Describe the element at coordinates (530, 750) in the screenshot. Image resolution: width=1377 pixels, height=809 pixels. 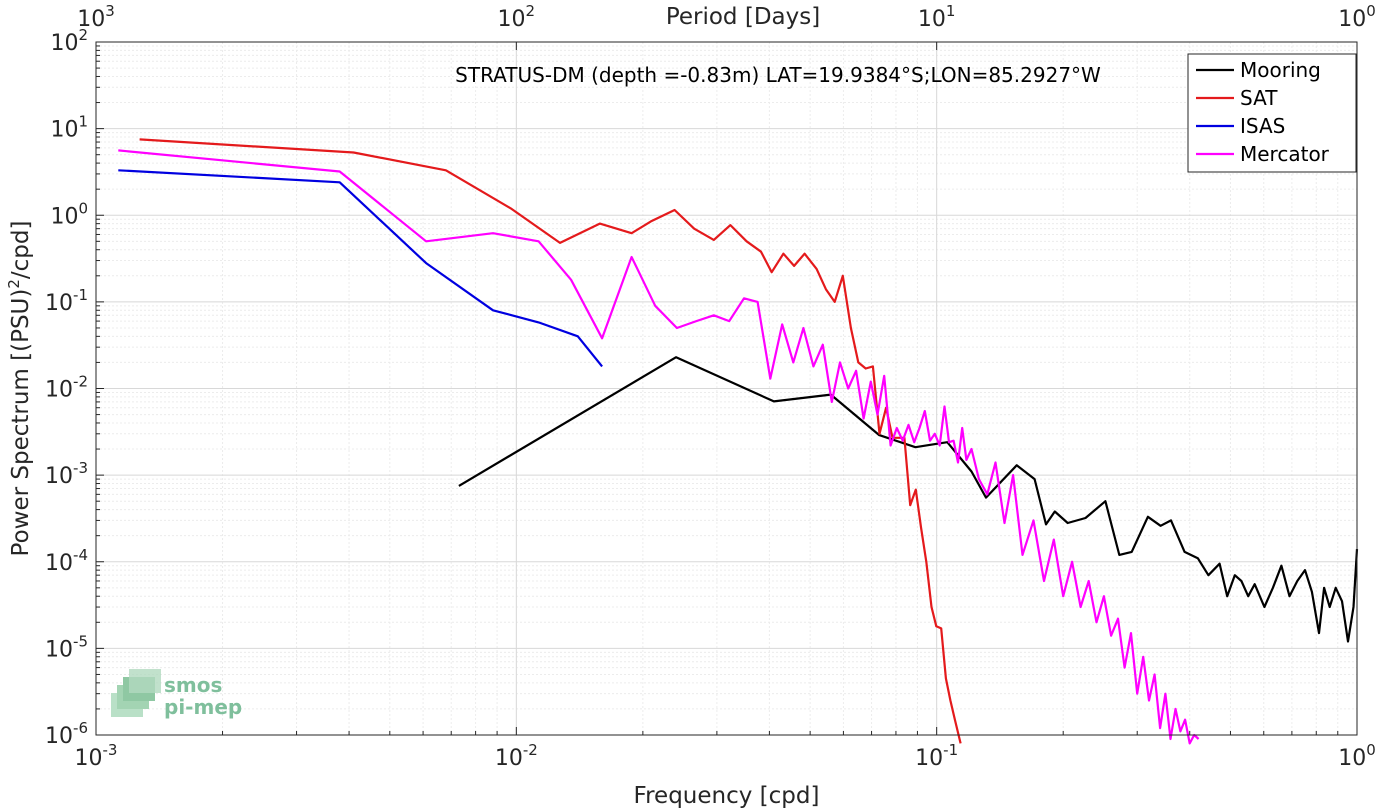
I see `x-tick-label-exp: -2` at that location.